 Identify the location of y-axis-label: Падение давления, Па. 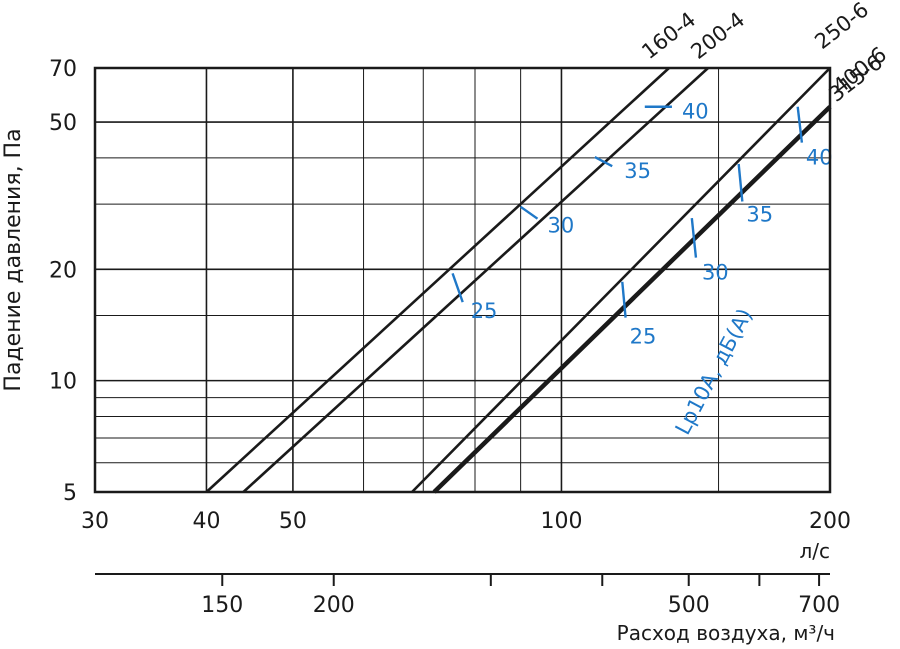
(13, 259).